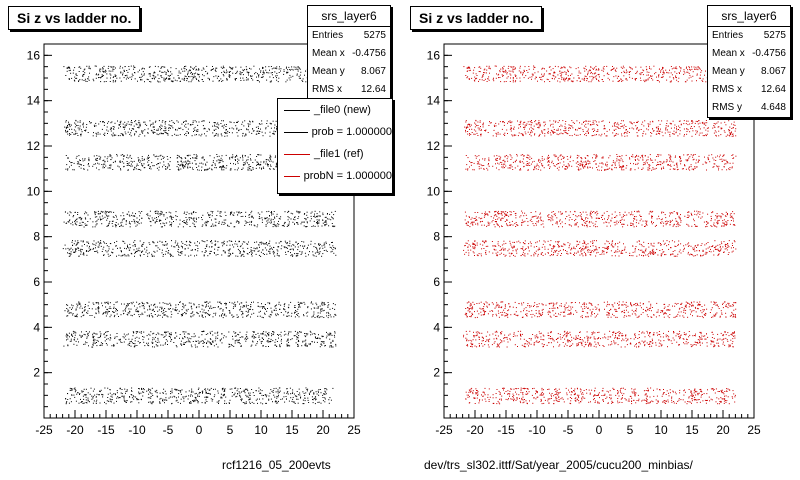 This screenshot has width=800, height=480. I want to click on x-tick-label: 25, so click(354, 430).